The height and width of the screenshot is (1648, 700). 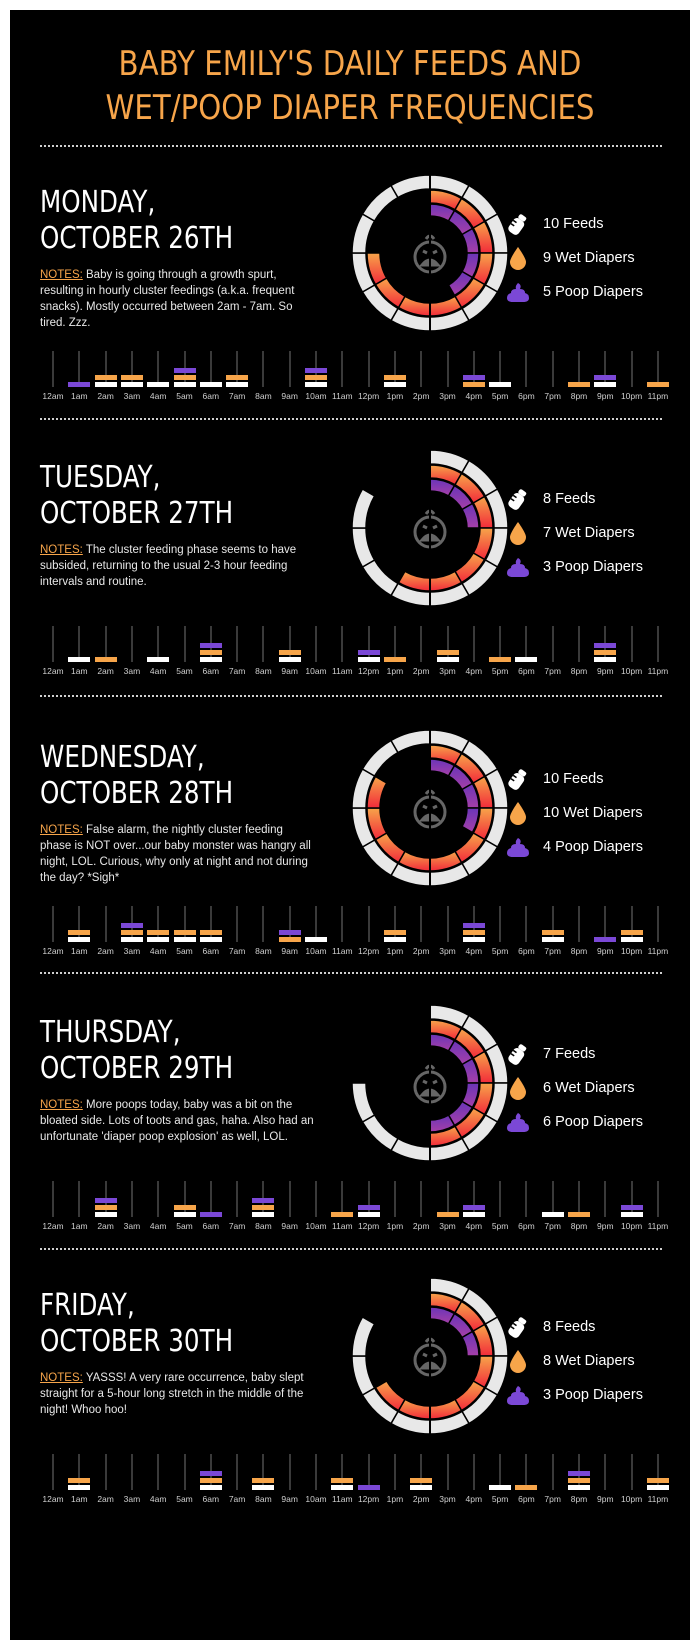 What do you see at coordinates (574, 1054) in the screenshot?
I see `feeds-legend: 7 Feeds` at bounding box center [574, 1054].